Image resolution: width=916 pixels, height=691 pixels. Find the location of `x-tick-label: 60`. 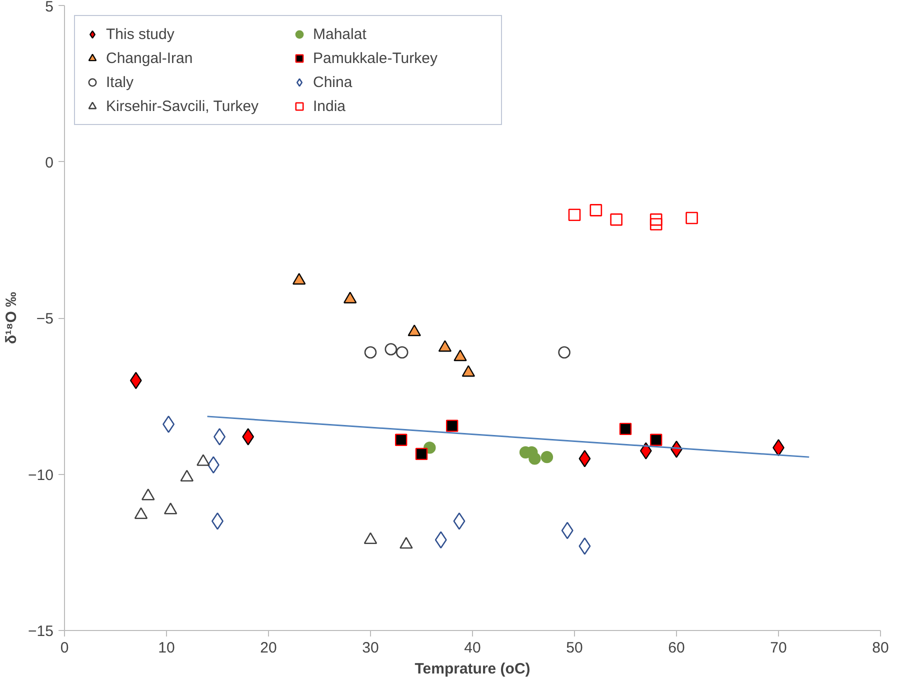

x-tick-label: 60 is located at coordinates (676, 648).